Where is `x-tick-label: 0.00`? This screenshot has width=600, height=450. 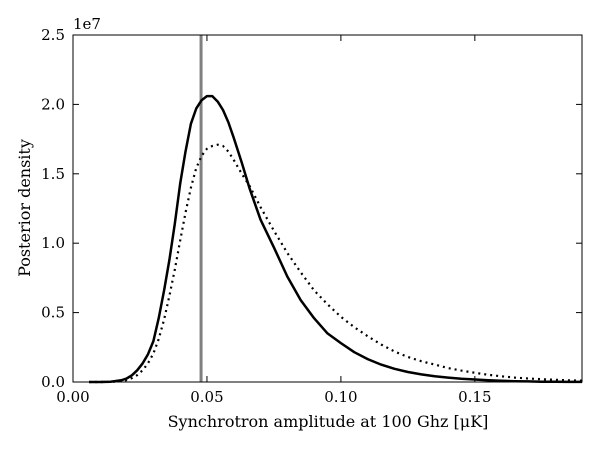
x-tick-label: 0.00 is located at coordinates (72, 397).